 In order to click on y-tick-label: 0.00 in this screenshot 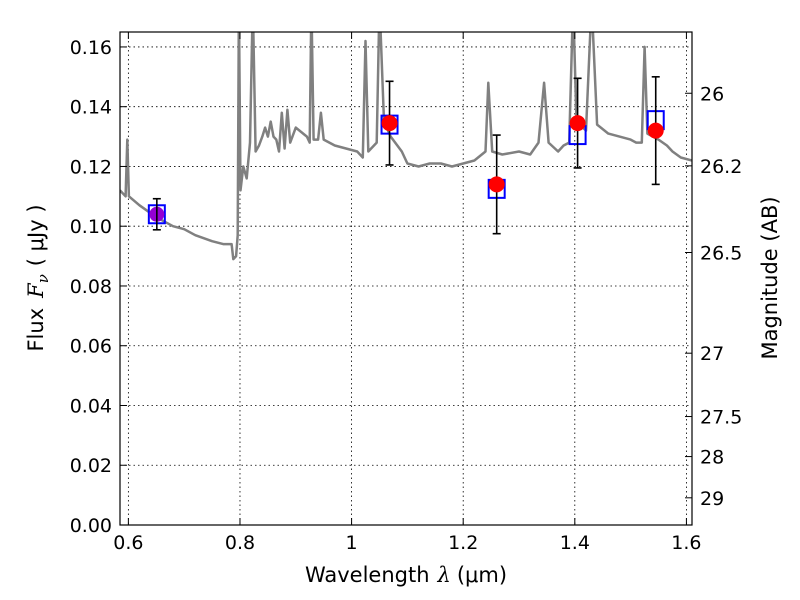, I will do `click(91, 526)`.